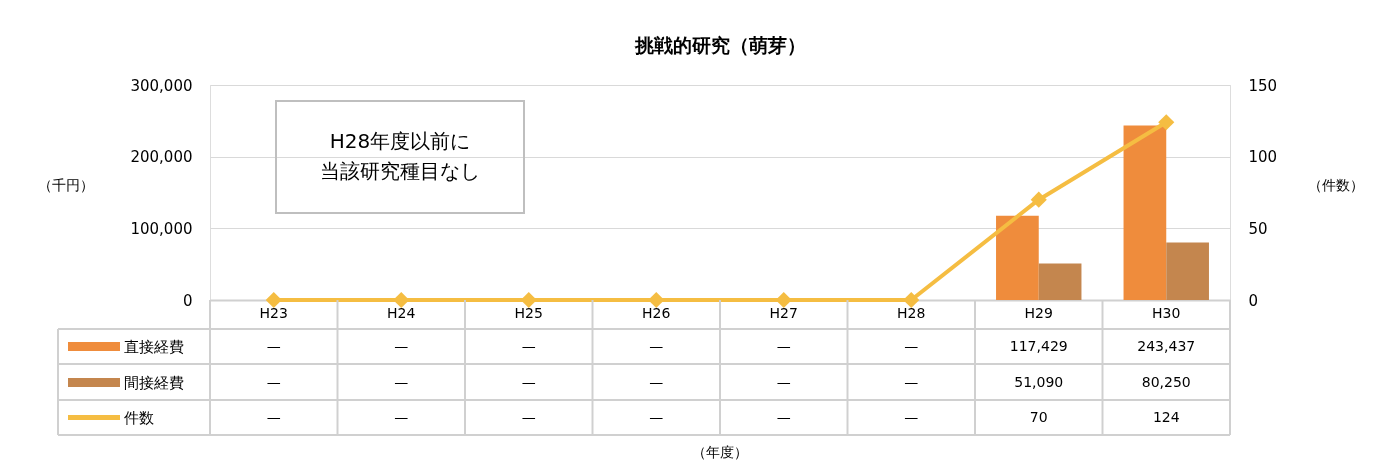 The height and width of the screenshot is (475, 1384). I want to click on y2-tick-label: 50, so click(1258, 228).